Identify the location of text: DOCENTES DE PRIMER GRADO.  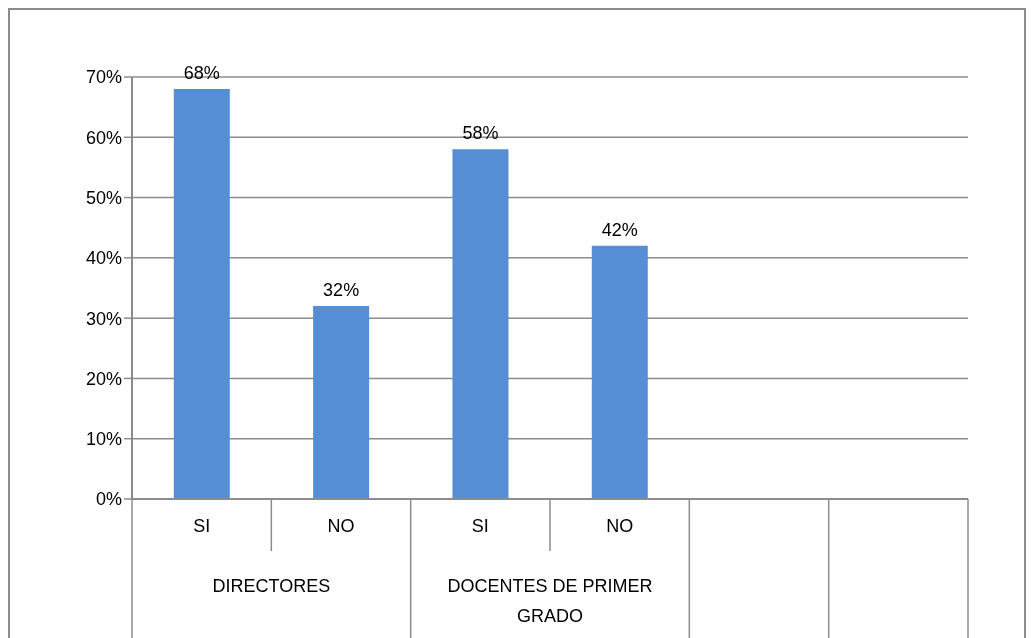
(550, 601).